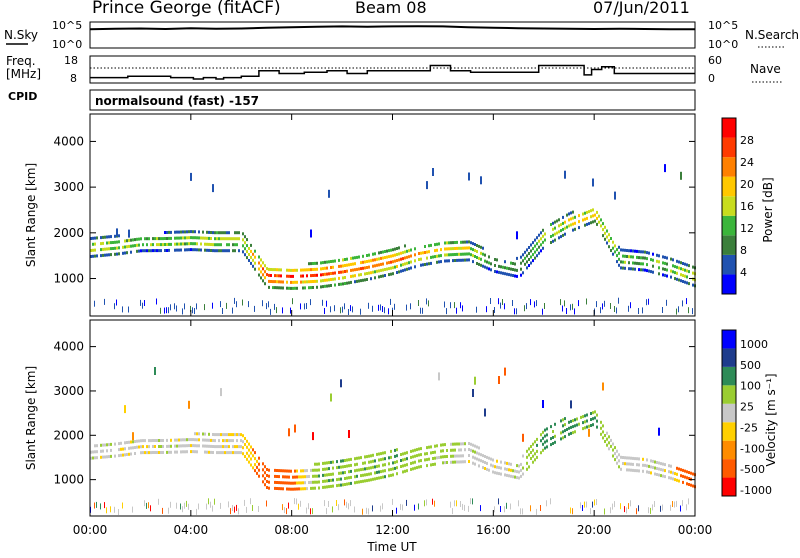  I want to click on velocity-colorbar-tick: -25, so click(749, 427).